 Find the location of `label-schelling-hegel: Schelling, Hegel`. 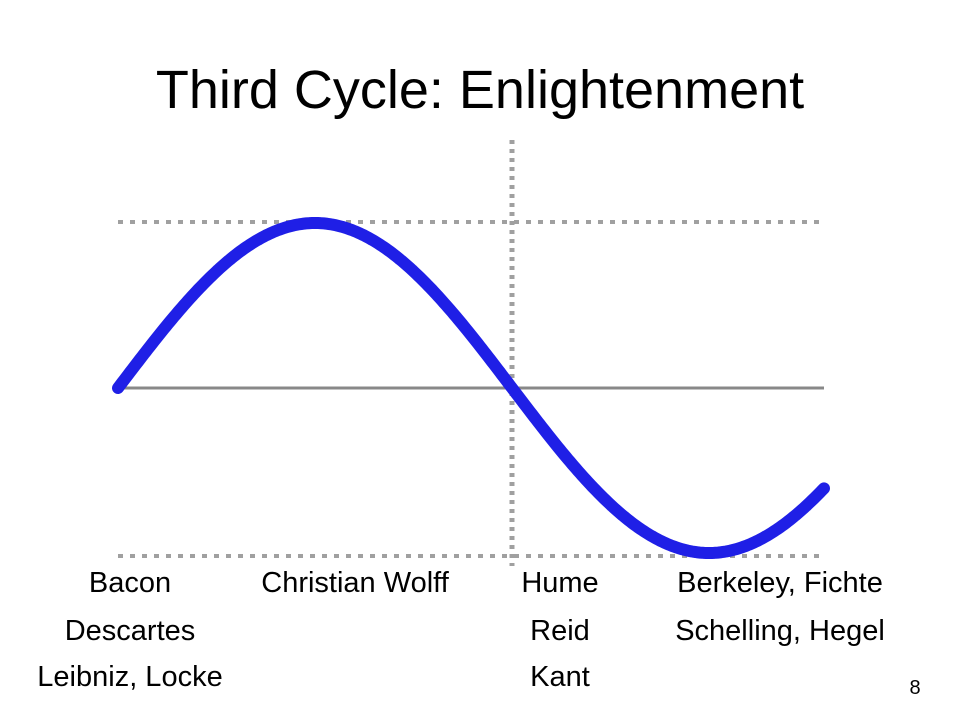

label-schelling-hegel: Schelling, Hegel is located at coordinates (780, 631).